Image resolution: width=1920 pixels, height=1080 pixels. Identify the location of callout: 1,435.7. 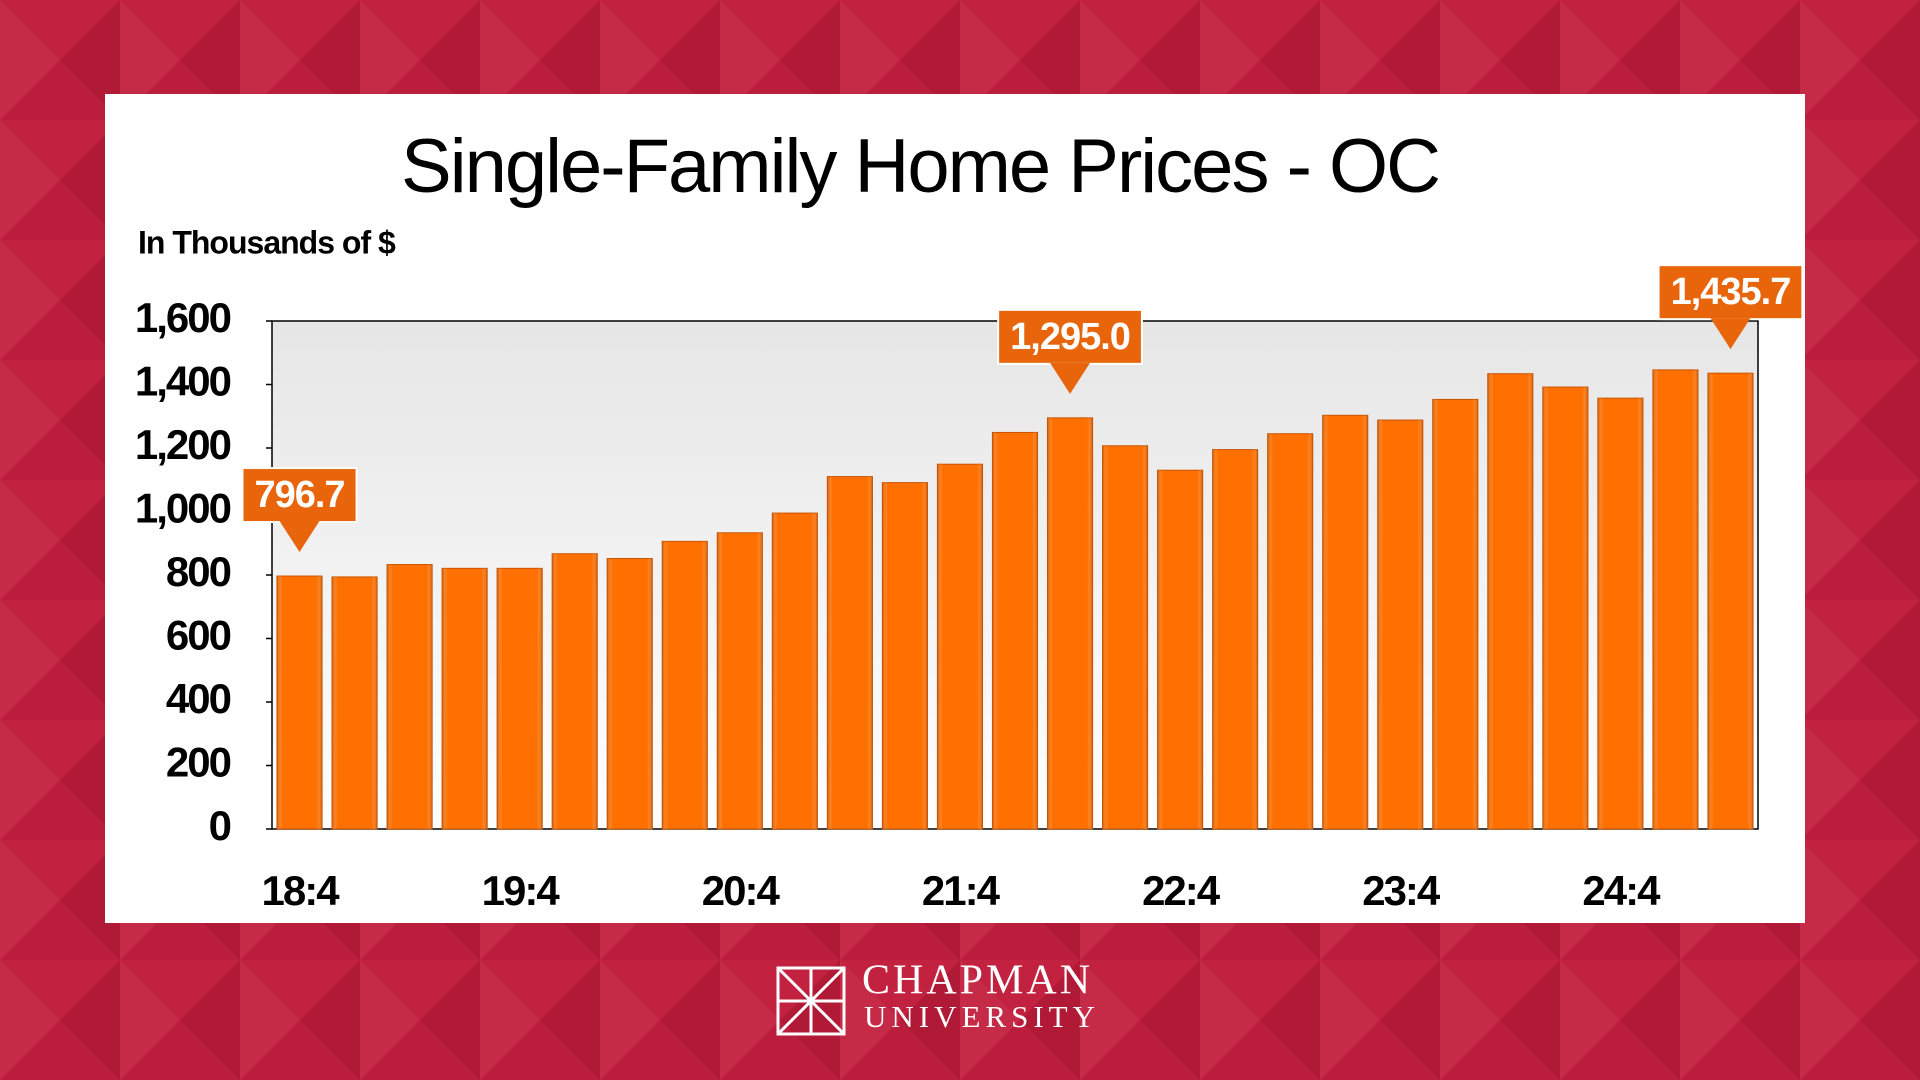
(1730, 307).